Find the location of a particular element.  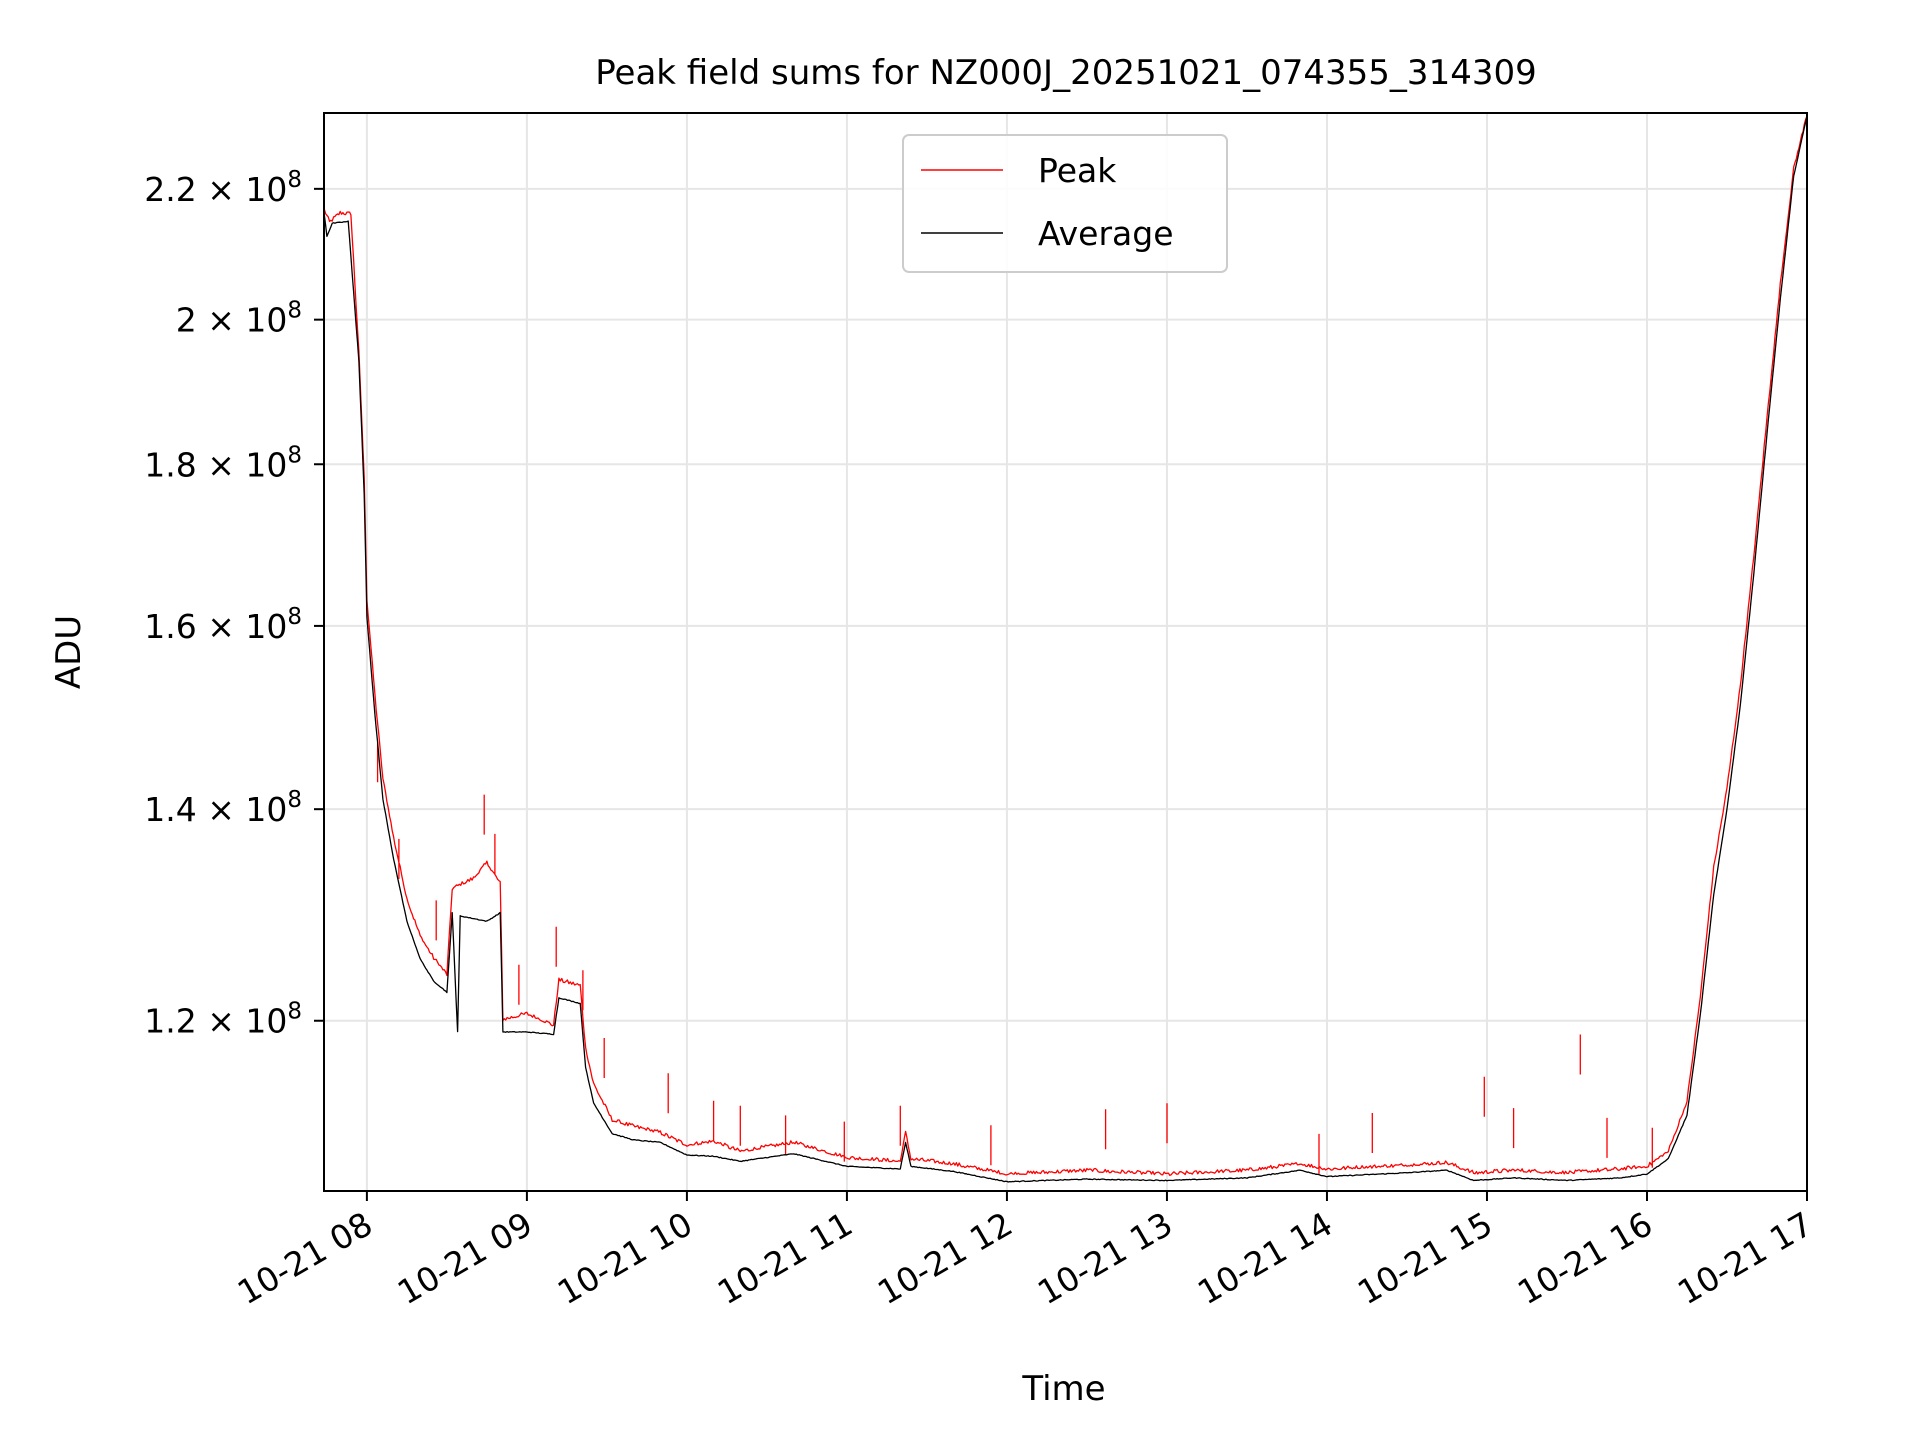

y-tick-label: 2.2 × 108 is located at coordinates (223, 188).